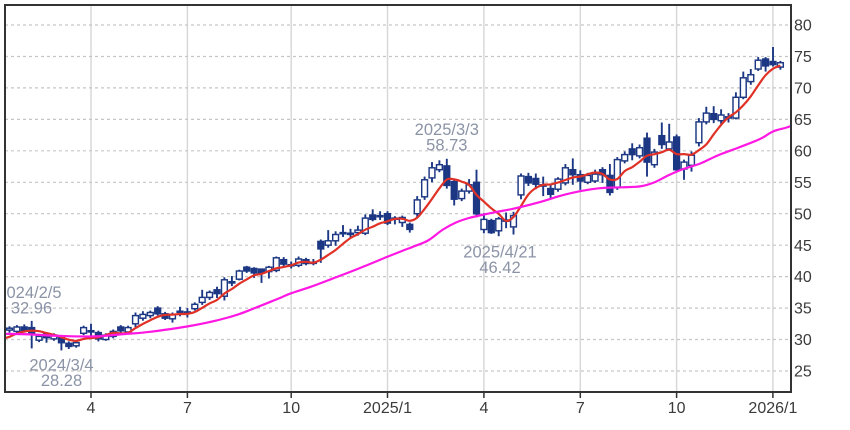 Image resolution: width=850 pixels, height=430 pixels. I want to click on svg-text: 25, so click(803, 372).